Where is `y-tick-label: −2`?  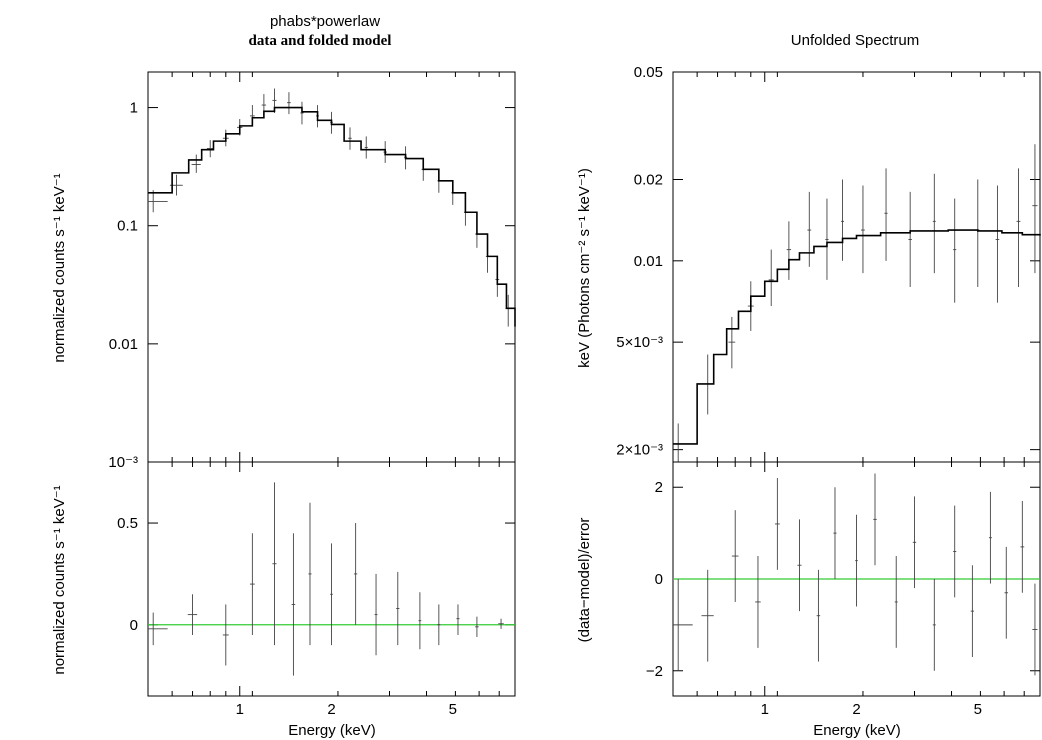 y-tick-label: −2 is located at coordinates (654, 671).